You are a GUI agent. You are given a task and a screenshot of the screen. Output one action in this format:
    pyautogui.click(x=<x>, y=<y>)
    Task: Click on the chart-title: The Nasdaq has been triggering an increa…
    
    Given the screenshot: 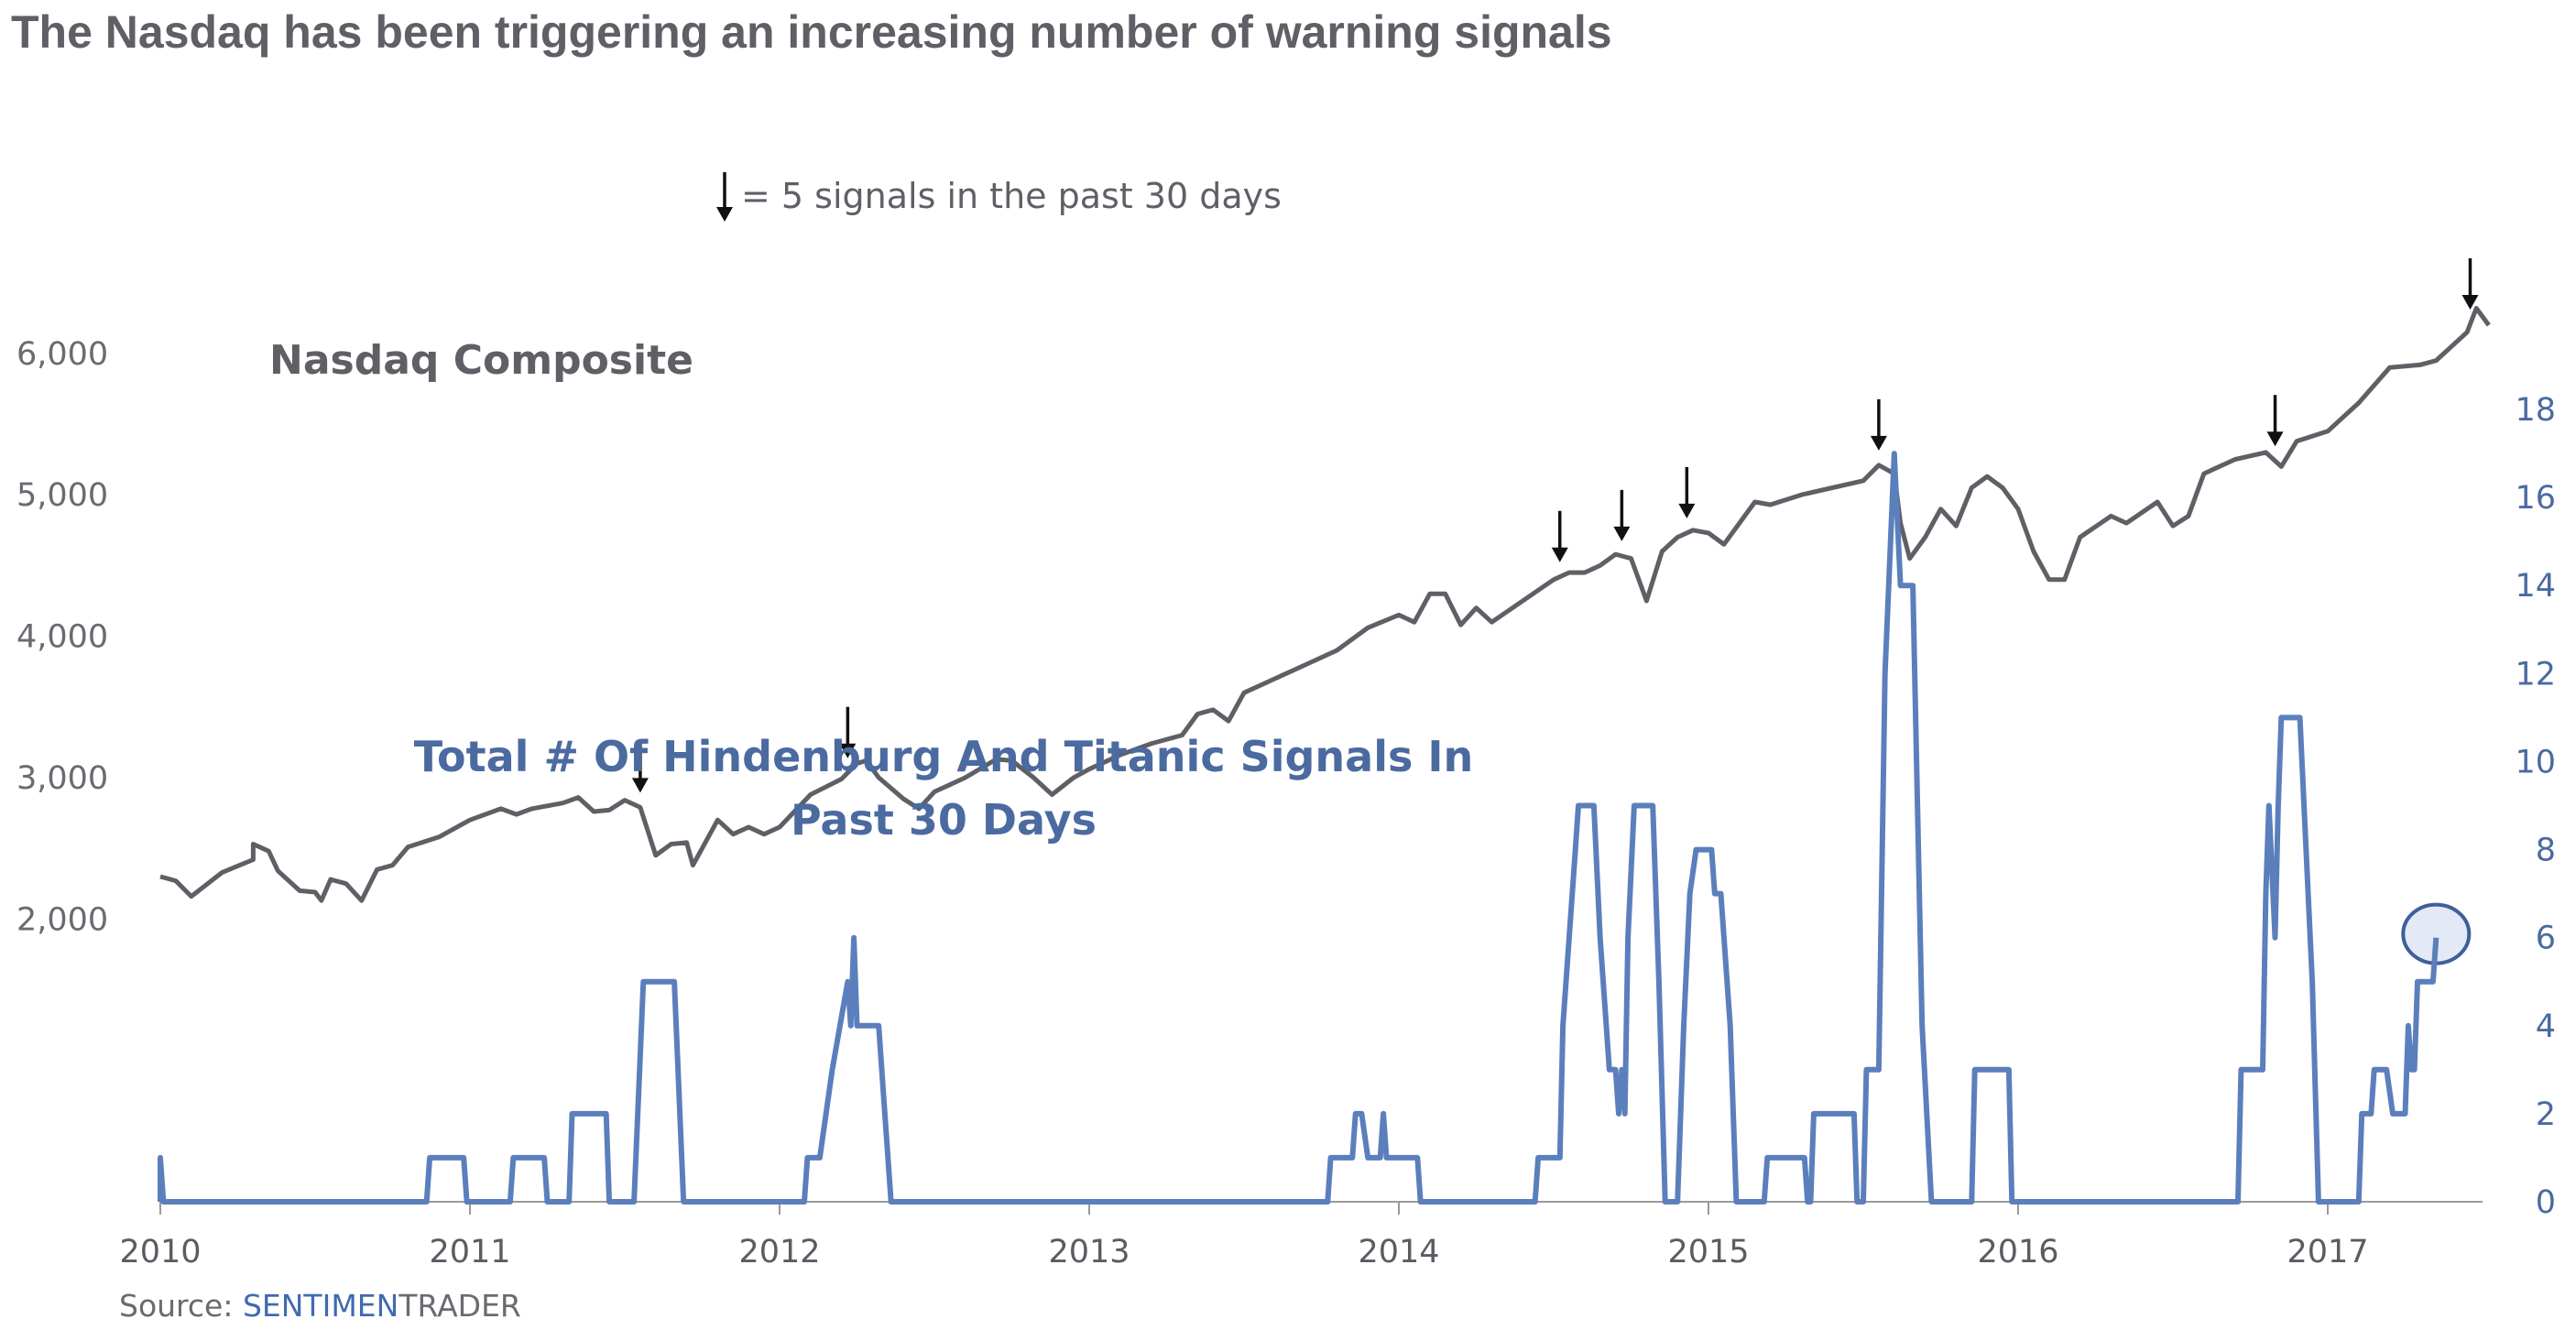 What is the action you would take?
    pyautogui.click(x=811, y=32)
    